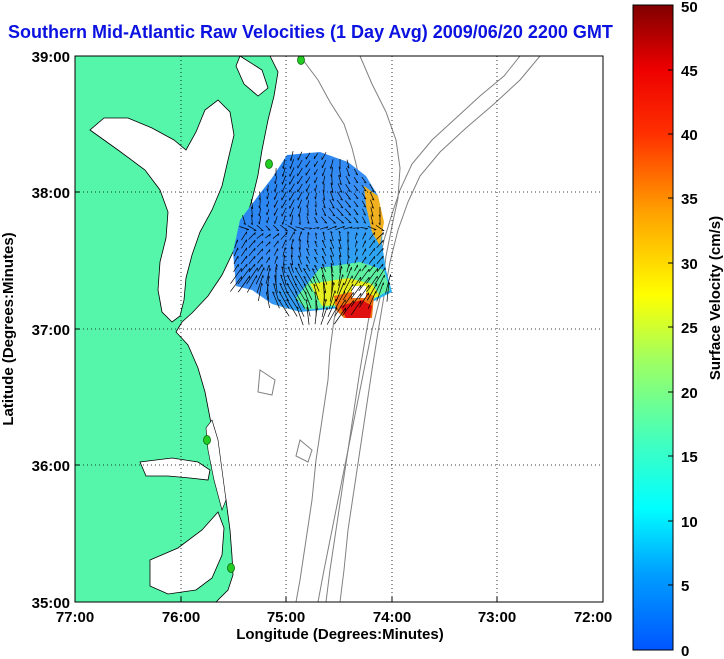 This screenshot has width=724, height=659. Describe the element at coordinates (689, 135) in the screenshot. I see `colorbar-tick-label: 40` at that location.